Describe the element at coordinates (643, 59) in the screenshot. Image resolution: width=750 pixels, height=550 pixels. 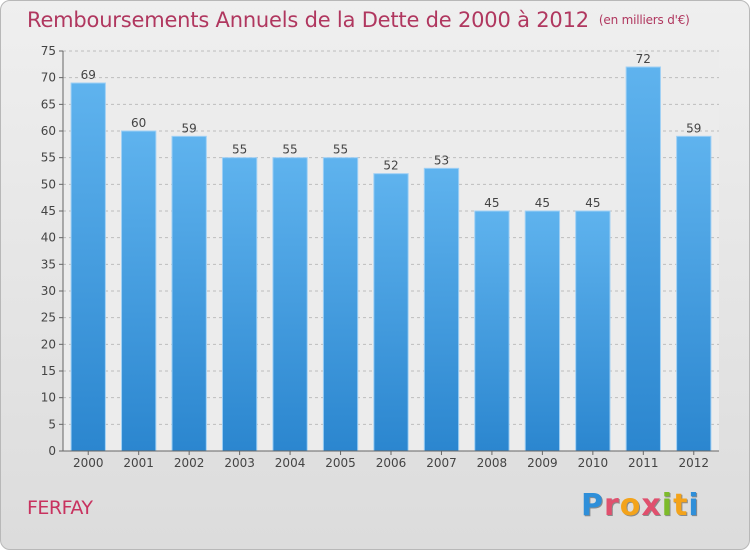
I see `bar-value-label: 72` at that location.